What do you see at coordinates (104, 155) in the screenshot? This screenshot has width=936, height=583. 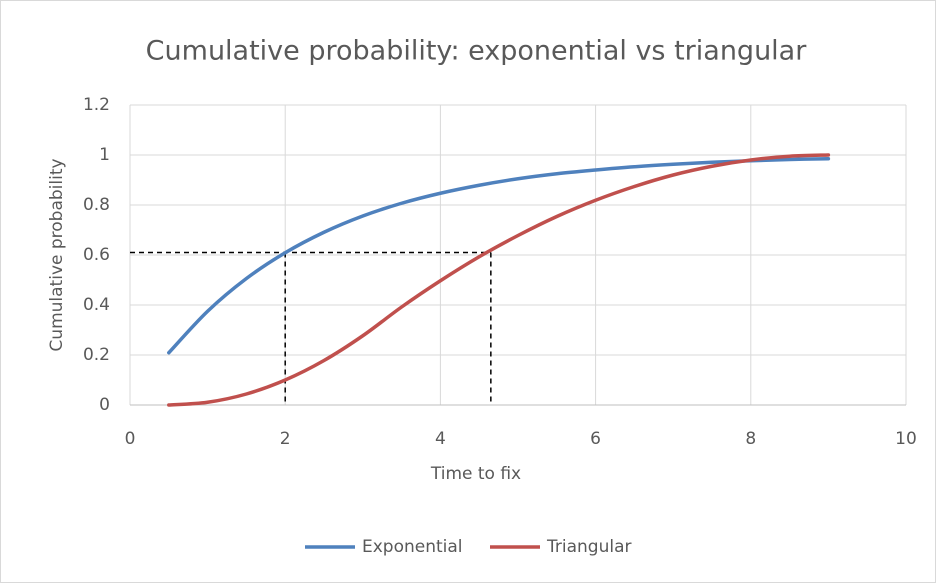 I see `y-tick-label: 1` at bounding box center [104, 155].